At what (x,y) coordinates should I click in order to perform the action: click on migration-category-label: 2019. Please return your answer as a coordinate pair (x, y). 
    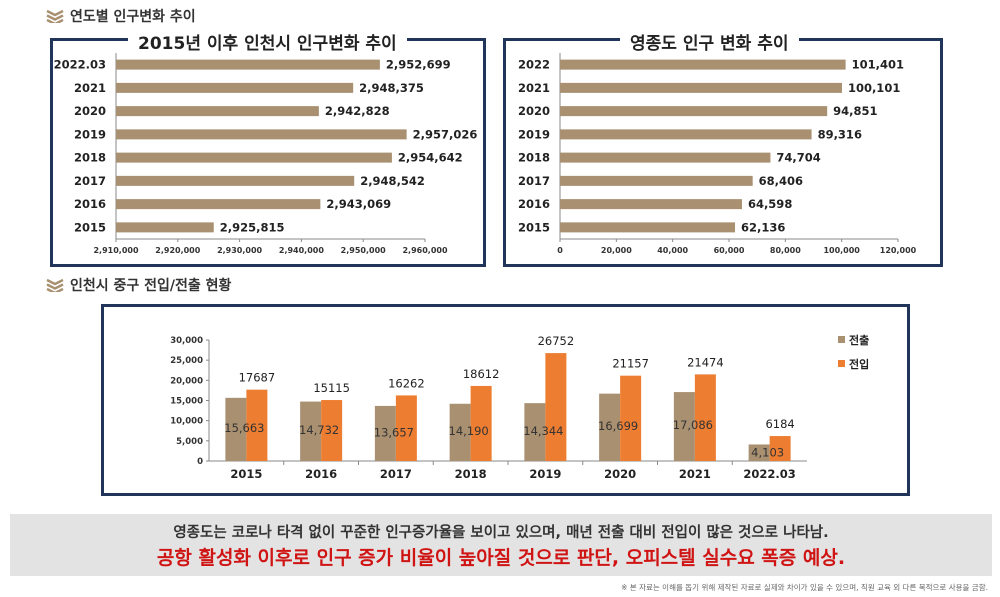
    Looking at the image, I should click on (545, 474).